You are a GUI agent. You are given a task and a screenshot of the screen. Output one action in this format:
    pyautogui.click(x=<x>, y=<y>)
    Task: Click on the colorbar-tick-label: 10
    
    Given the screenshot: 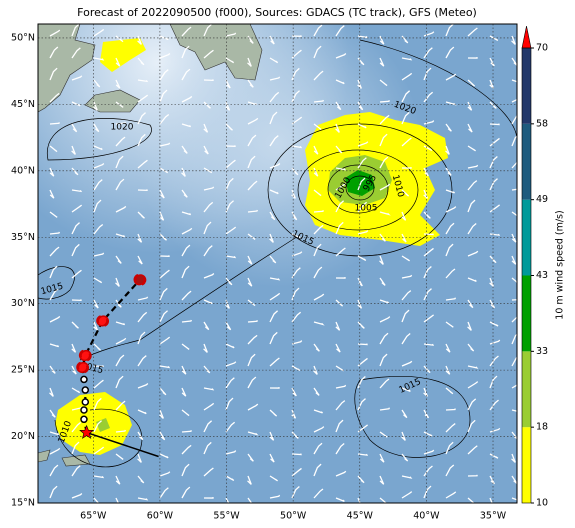 What is the action you would take?
    pyautogui.click(x=542, y=503)
    